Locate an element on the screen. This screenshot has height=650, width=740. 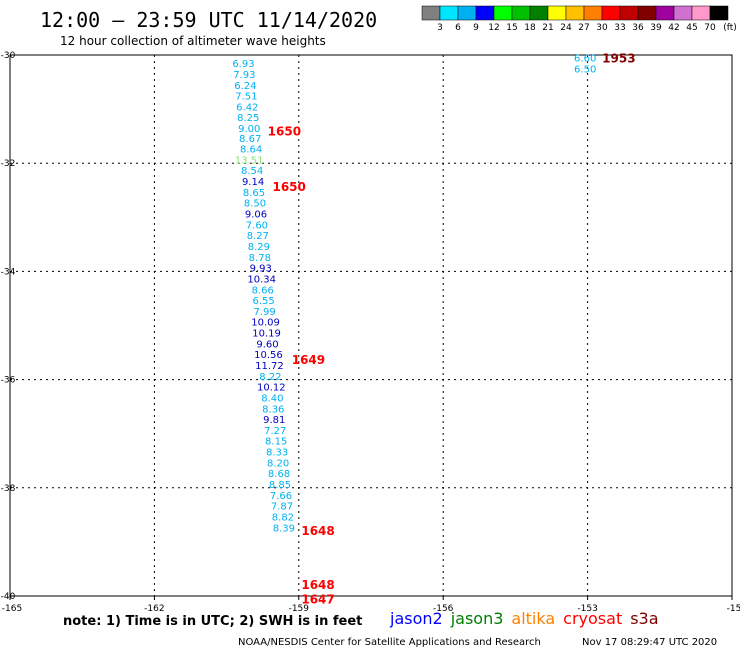
wave-height-value: 10.34 is located at coordinates (261, 279).